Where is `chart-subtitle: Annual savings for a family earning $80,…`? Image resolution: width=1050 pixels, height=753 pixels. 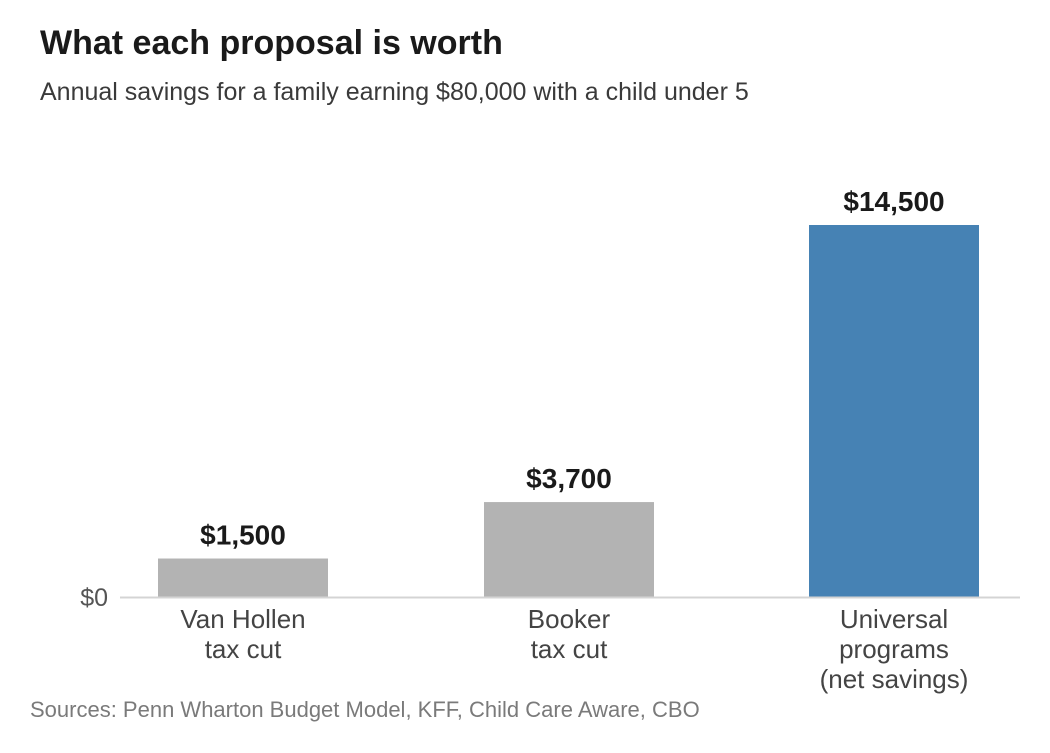
chart-subtitle: Annual savings for a family earning $80,… is located at coordinates (394, 92).